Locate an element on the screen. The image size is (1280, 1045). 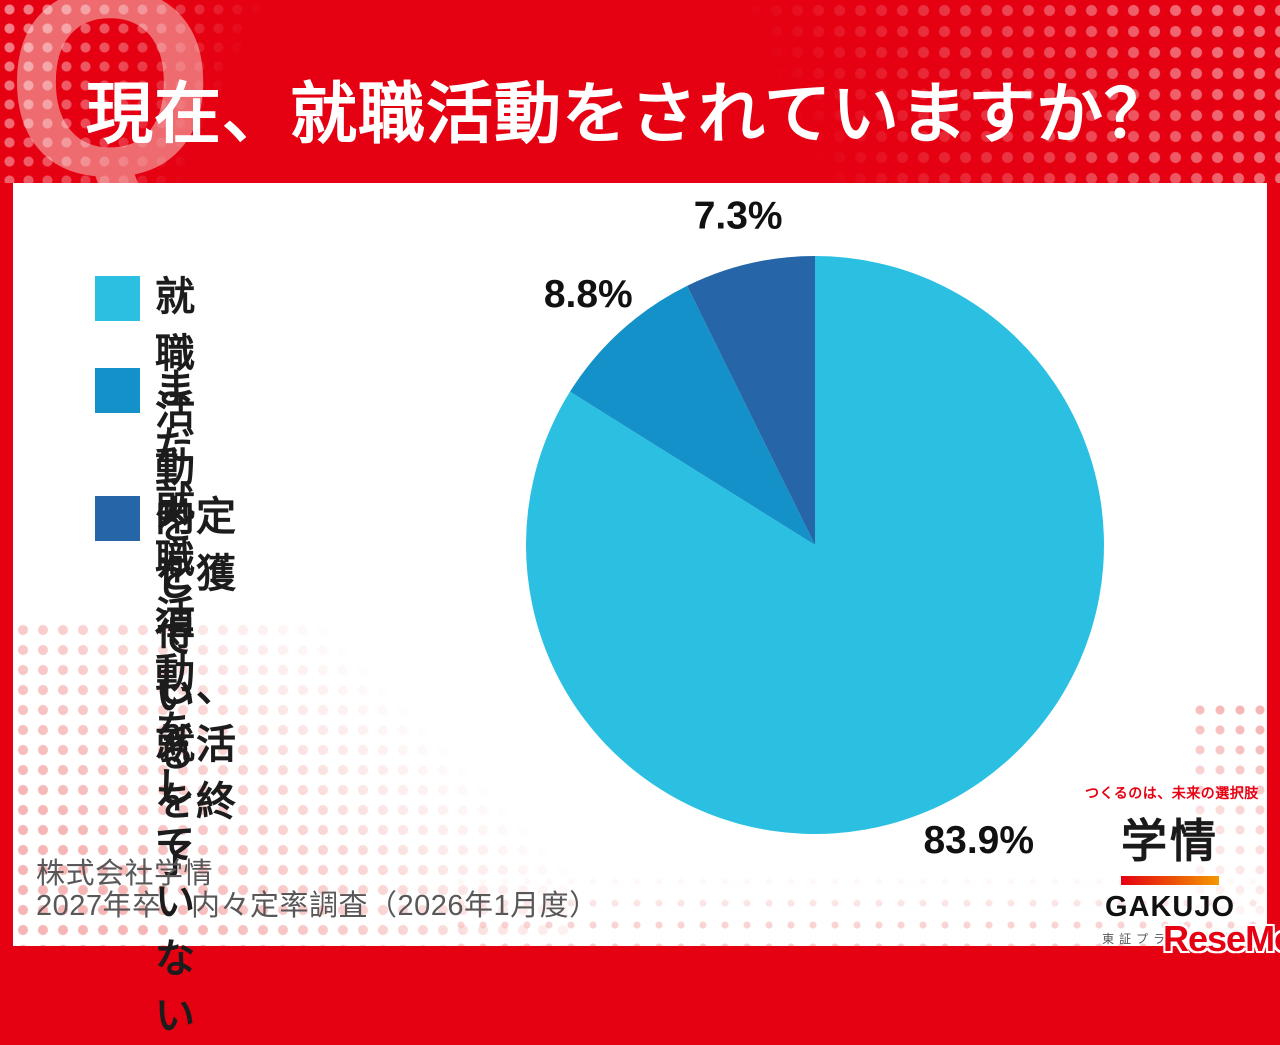
legend-item: まだ就職活動を していない is located at coordinates (145, 706).